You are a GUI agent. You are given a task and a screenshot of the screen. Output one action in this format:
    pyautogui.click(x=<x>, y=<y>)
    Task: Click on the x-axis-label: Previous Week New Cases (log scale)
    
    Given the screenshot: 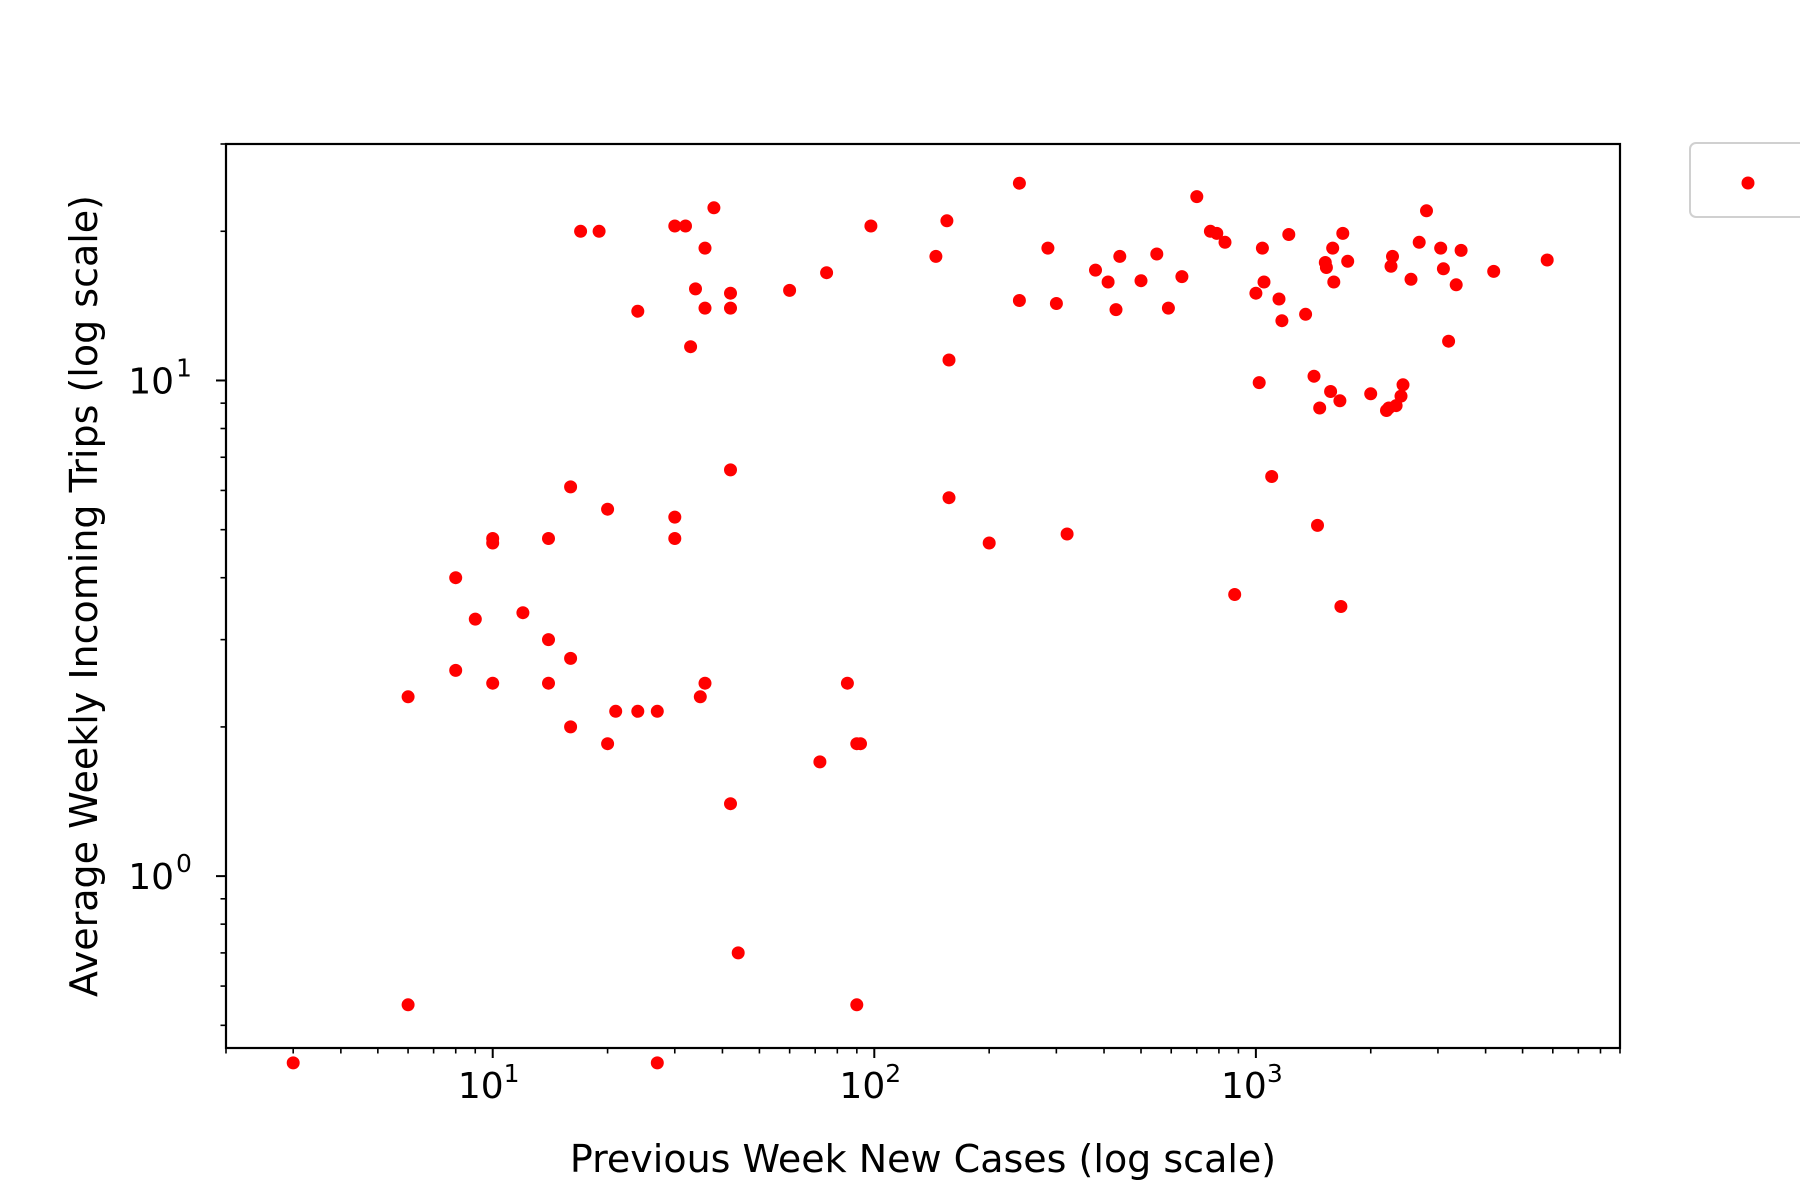 What is the action you would take?
    pyautogui.click(x=923, y=1159)
    